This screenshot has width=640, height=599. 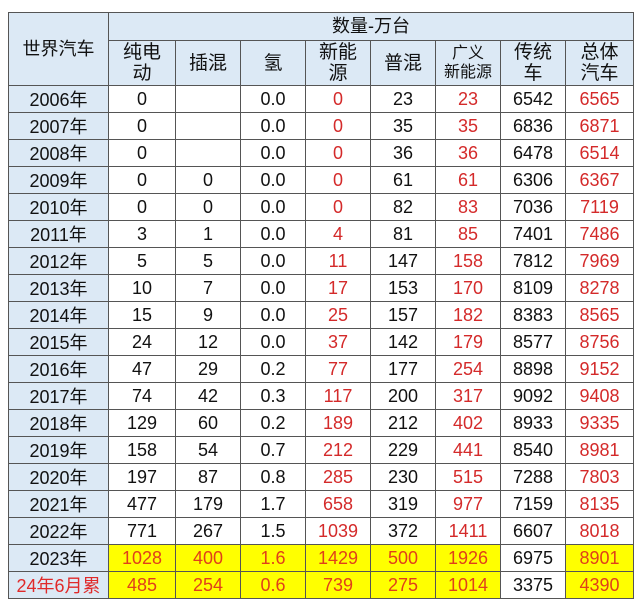 What do you see at coordinates (371, 26) in the screenshot?
I see `unit-label: 数量-万台` at bounding box center [371, 26].